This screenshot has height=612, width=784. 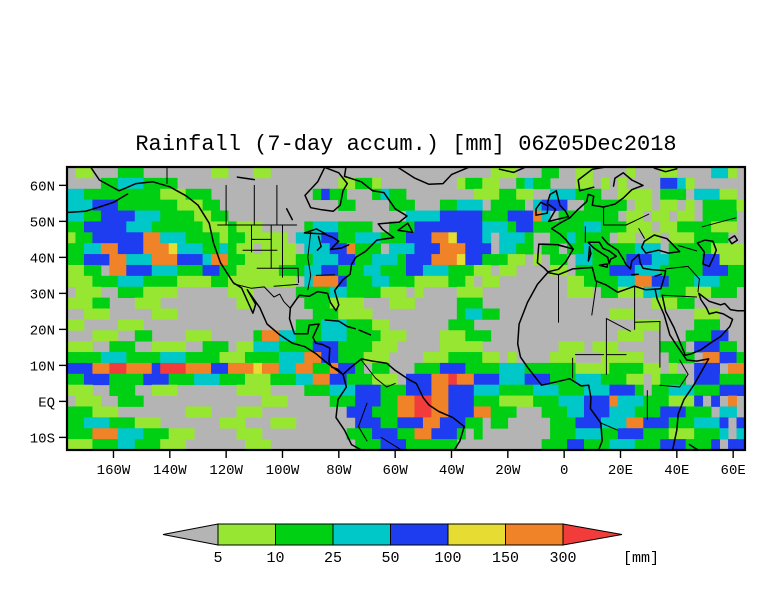 What do you see at coordinates (476, 534) in the screenshot?
I see `colorbar-segment` at bounding box center [476, 534].